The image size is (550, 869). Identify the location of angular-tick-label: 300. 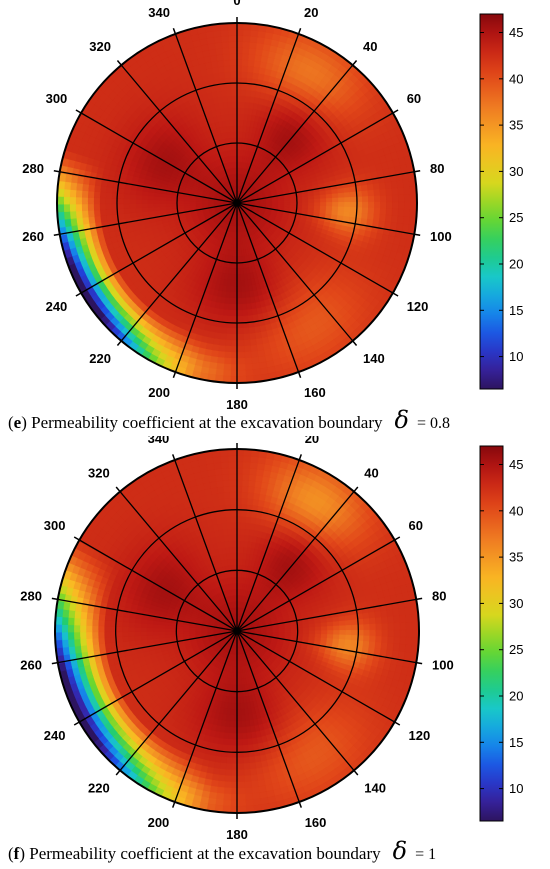
(57, 98).